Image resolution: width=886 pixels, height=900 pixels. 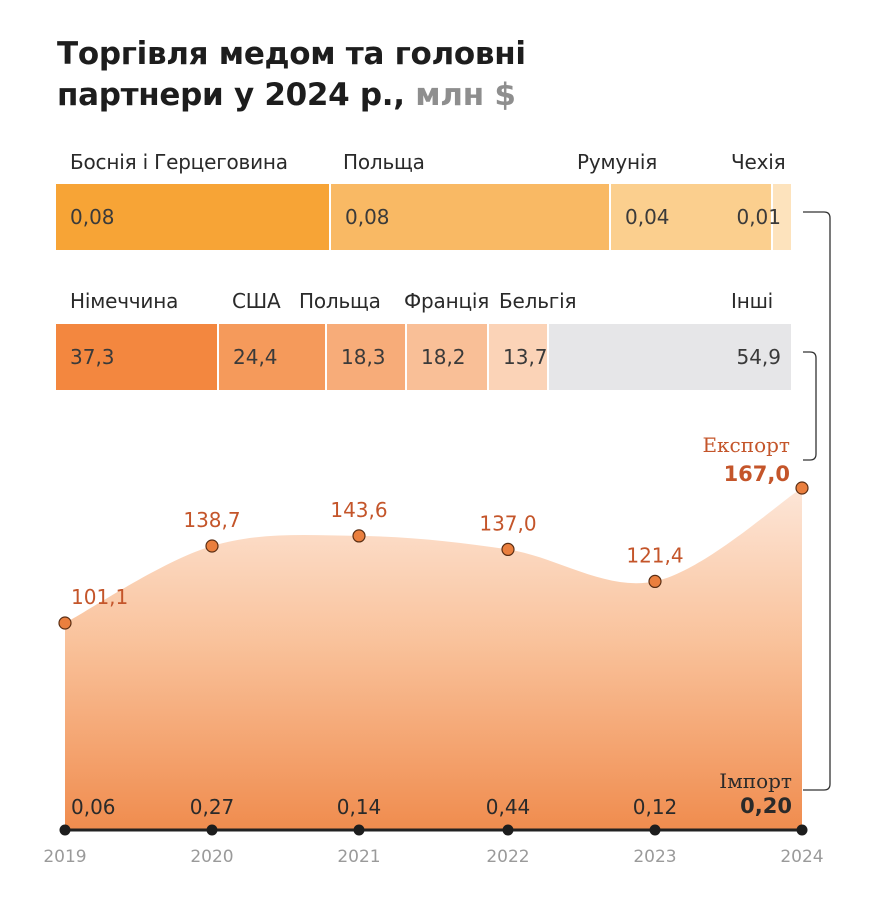 What do you see at coordinates (746, 445) in the screenshot?
I see `export-series-name: Експорт` at bounding box center [746, 445].